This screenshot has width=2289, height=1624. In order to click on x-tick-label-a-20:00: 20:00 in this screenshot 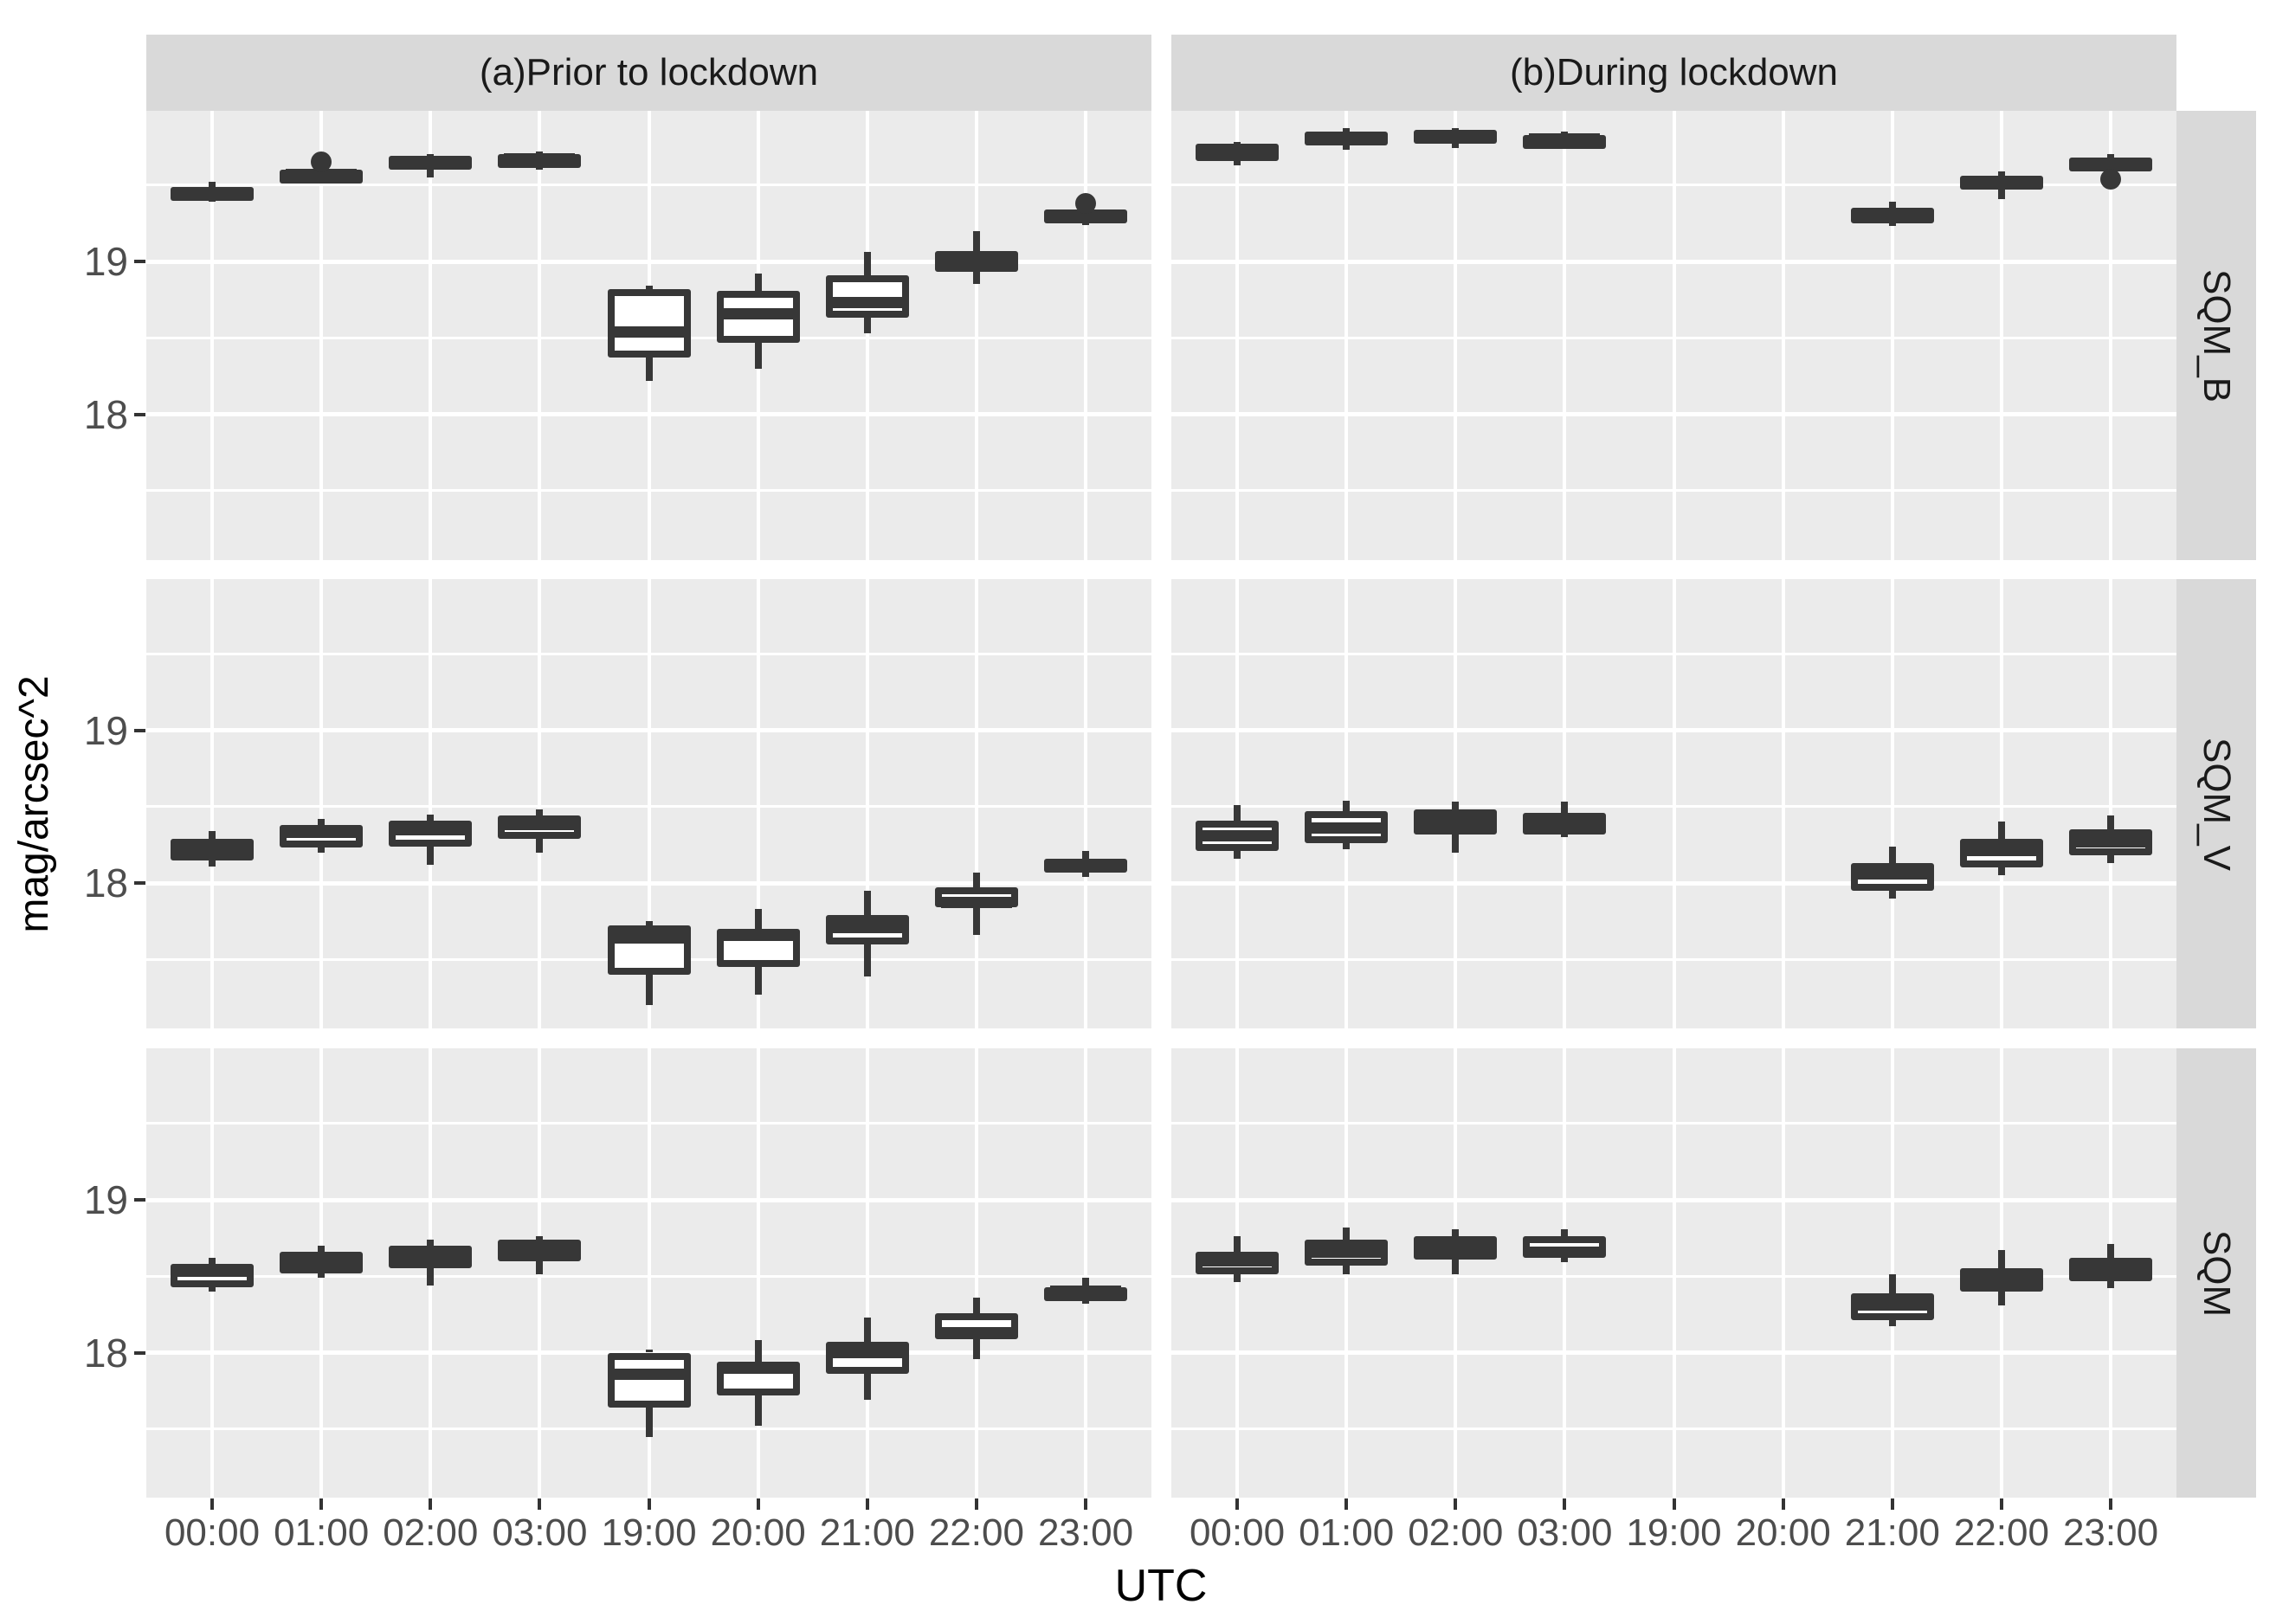, I will do `click(758, 1532)`.